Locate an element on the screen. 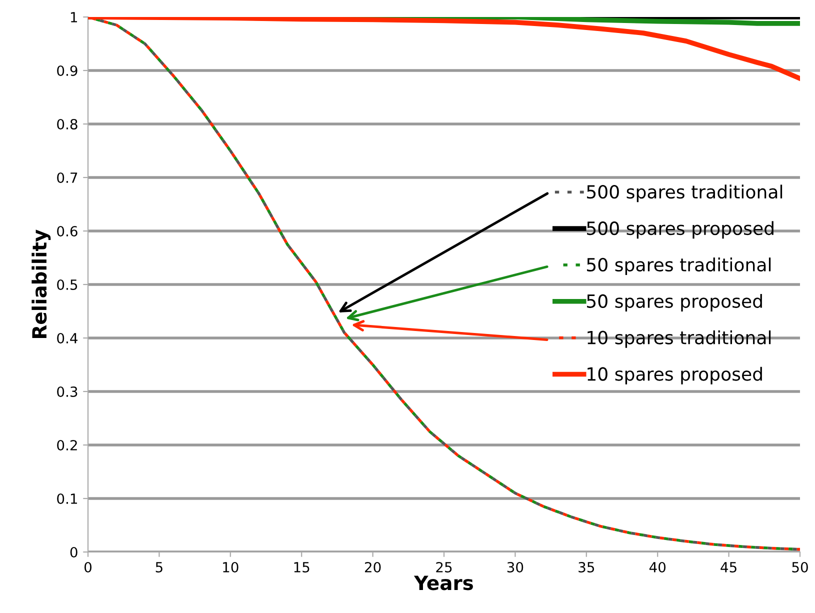  legend-label: 10 spares traditional is located at coordinates (679, 339).